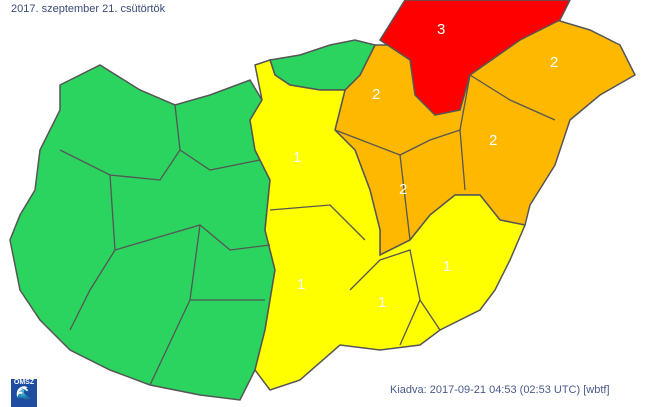 This screenshot has height=407, width=651. I want to click on region-level-label: 3, so click(441, 29).